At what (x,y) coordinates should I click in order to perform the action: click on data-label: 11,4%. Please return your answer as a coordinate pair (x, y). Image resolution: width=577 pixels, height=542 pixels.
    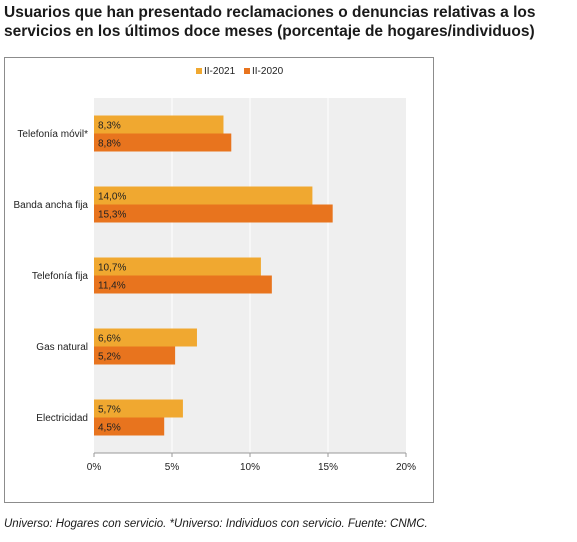
    Looking at the image, I should click on (112, 286).